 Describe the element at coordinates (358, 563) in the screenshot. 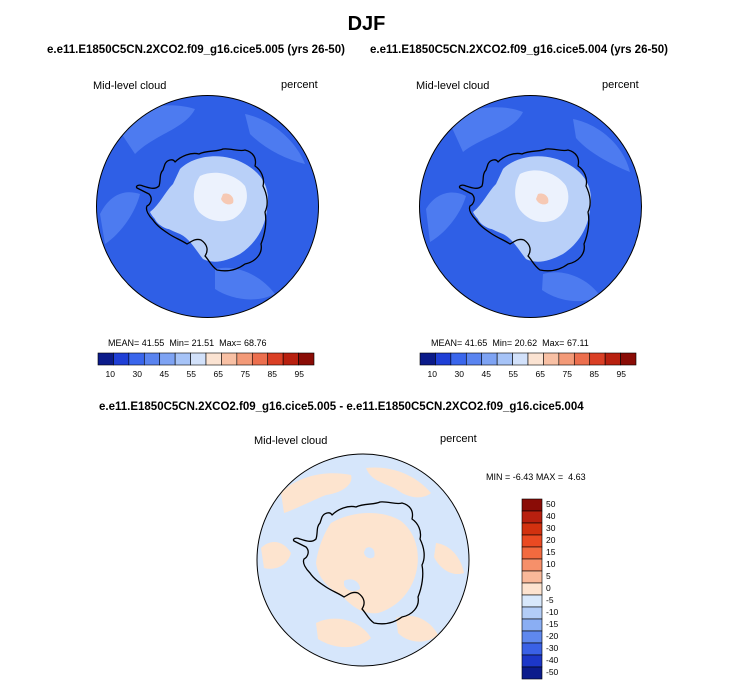

I see `antarctica-coastline` at that location.